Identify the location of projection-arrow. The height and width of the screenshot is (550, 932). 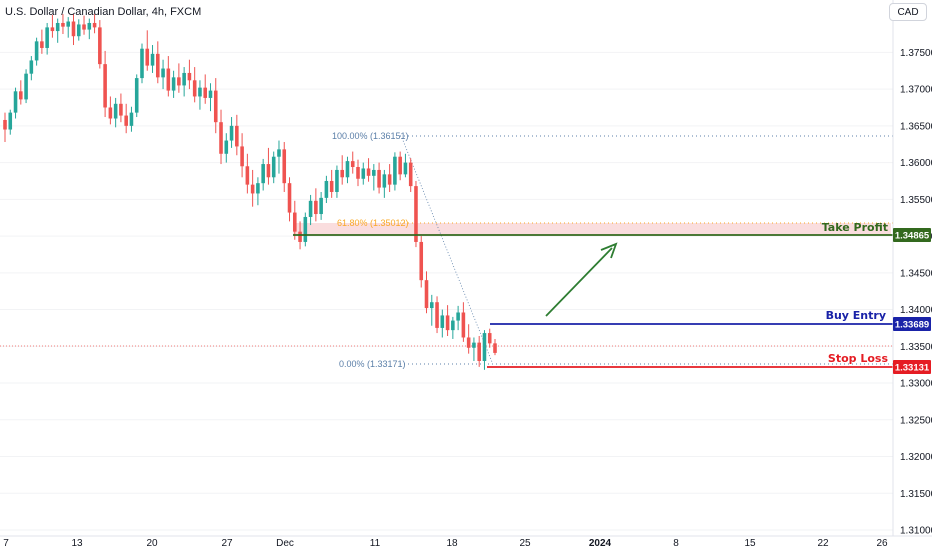
(581, 279).